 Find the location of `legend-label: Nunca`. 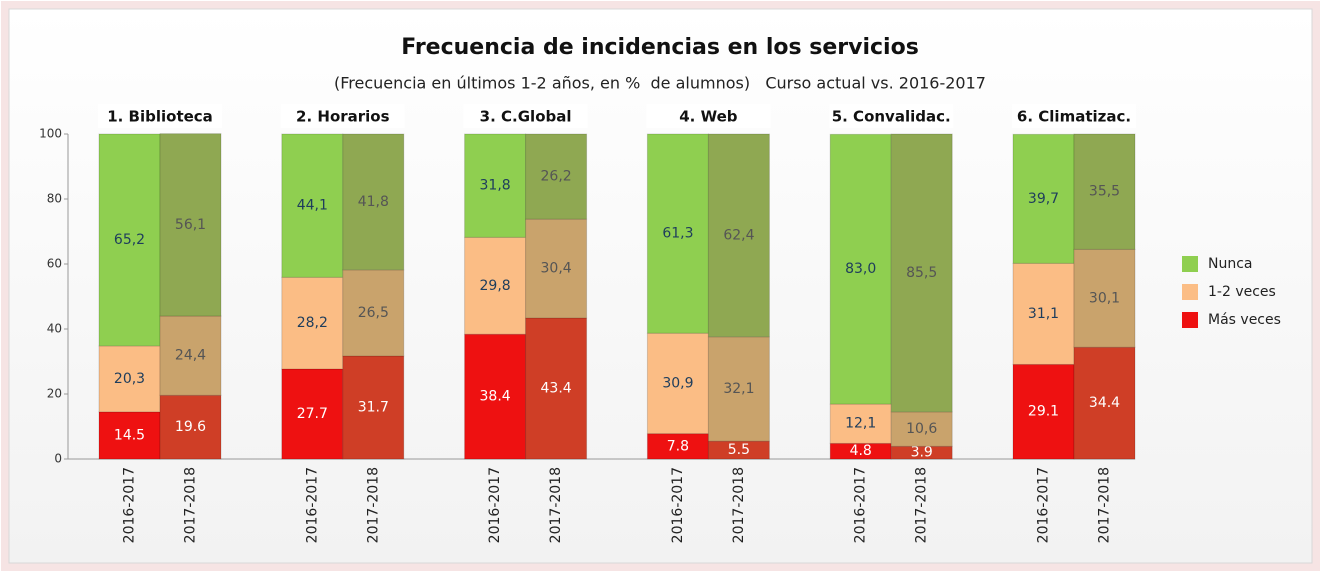

legend-label: Nunca is located at coordinates (1230, 264).